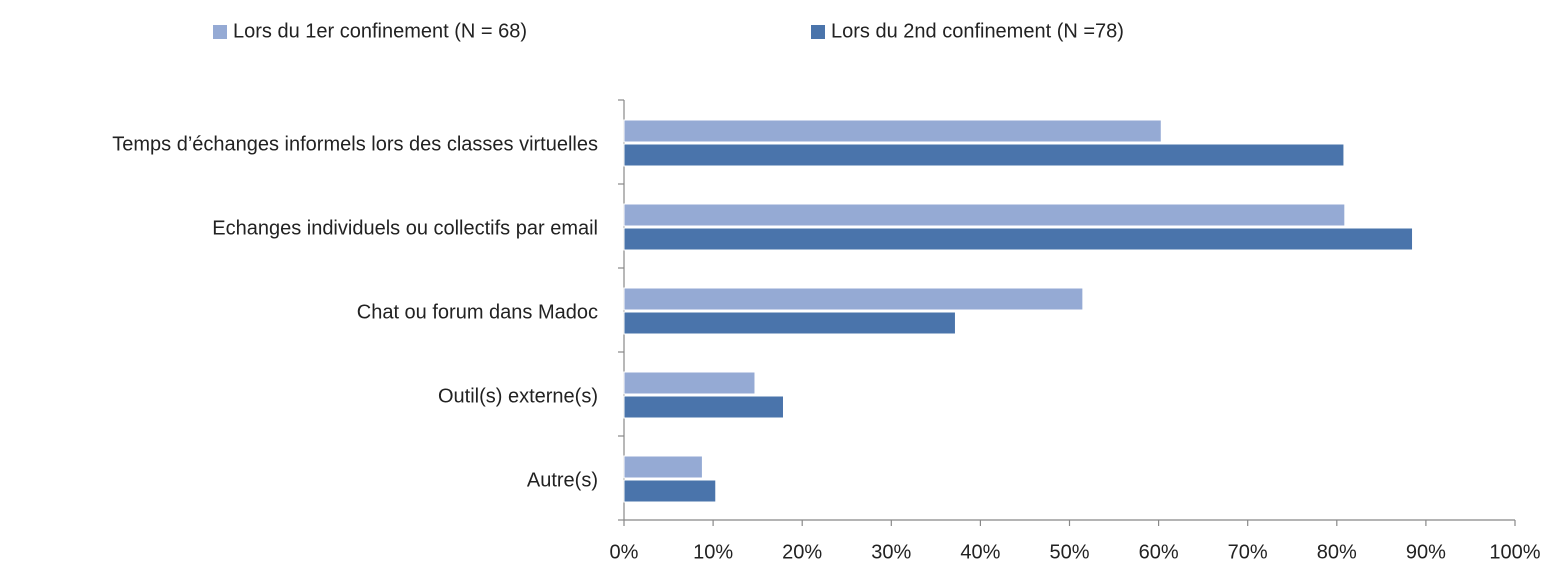  What do you see at coordinates (1069, 552) in the screenshot?
I see `x-tick-label: 50%` at bounding box center [1069, 552].